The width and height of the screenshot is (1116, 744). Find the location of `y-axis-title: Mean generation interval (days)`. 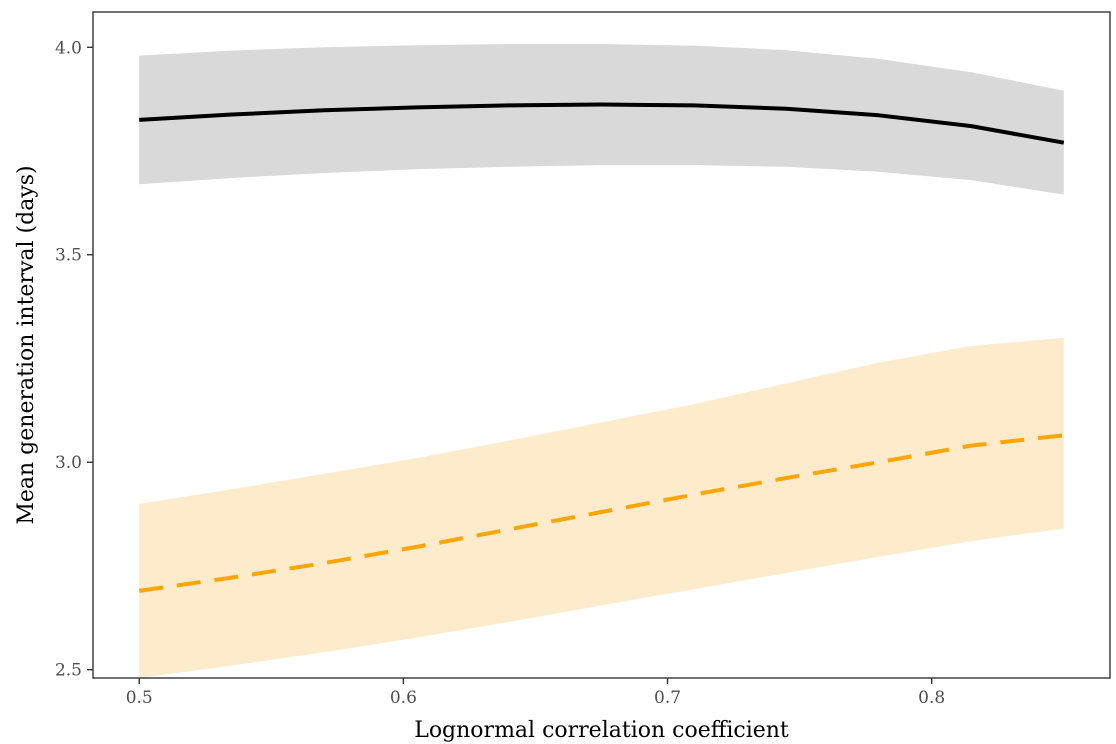

y-axis-title: Mean generation interval (days) is located at coordinates (26, 344).